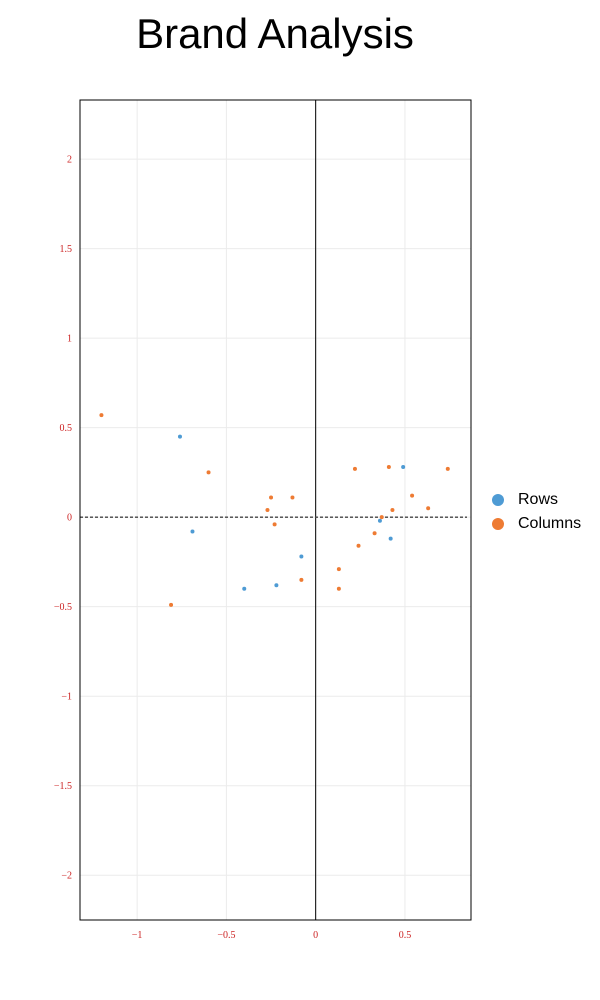  What do you see at coordinates (66, 249) in the screenshot?
I see `y-tick-label: 1.5` at bounding box center [66, 249].